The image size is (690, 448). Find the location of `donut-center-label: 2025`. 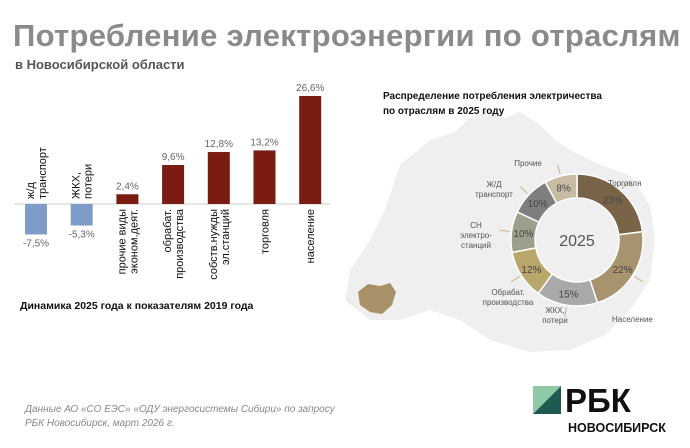

donut-center-label: 2025 is located at coordinates (577, 241).